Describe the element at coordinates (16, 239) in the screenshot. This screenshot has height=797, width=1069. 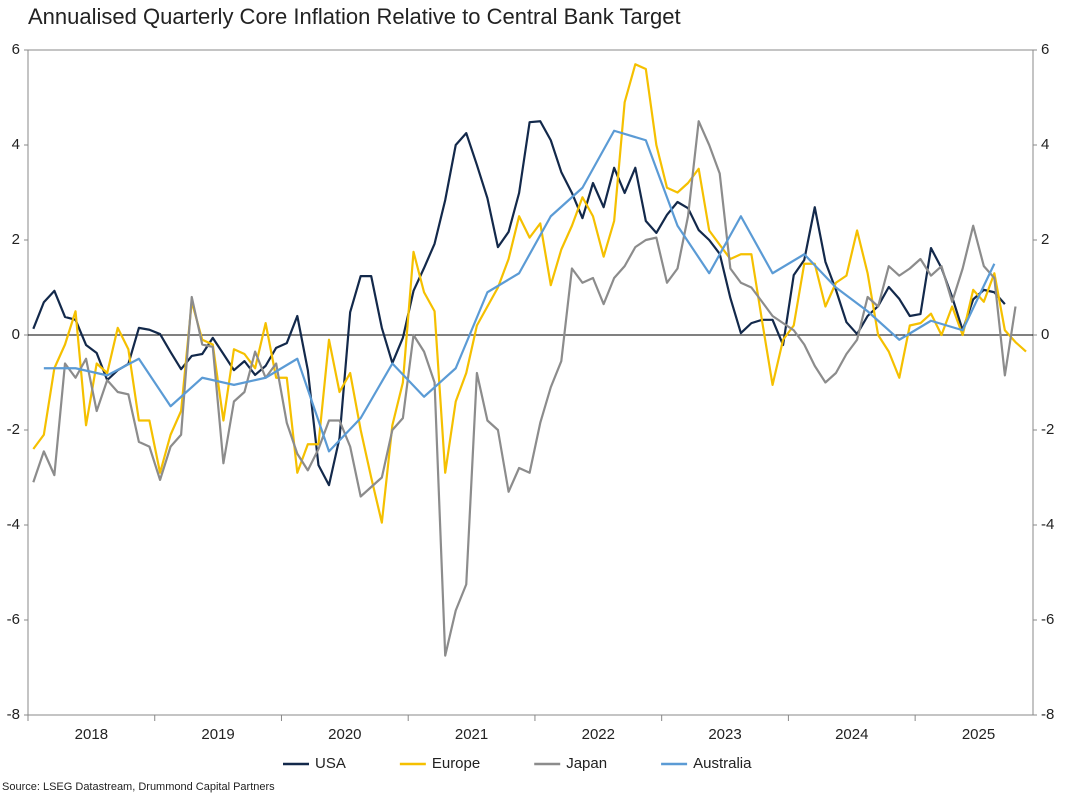
I see `y-tick-label: 2` at that location.